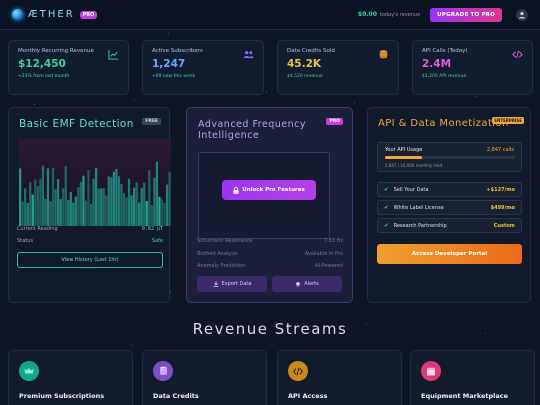 The image size is (540, 405). Describe the element at coordinates (449, 225) in the screenshot. I see `offer-row: ✔ Research Partnership Custom` at that location.